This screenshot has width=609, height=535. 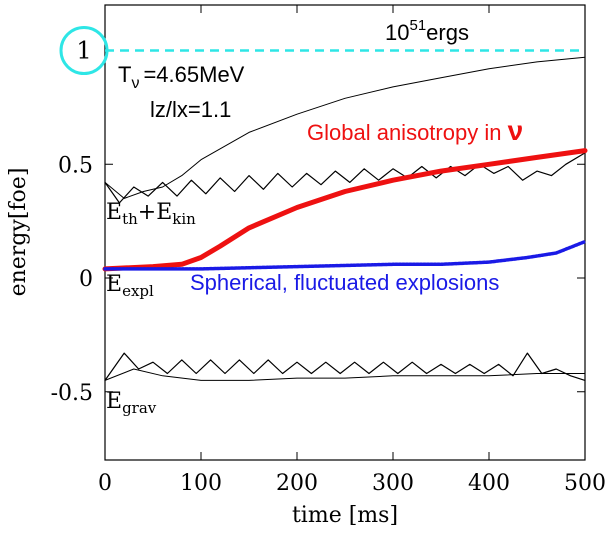 What do you see at coordinates (397, 32) in the screenshot?
I see `reference-label-base: 10` at bounding box center [397, 32].